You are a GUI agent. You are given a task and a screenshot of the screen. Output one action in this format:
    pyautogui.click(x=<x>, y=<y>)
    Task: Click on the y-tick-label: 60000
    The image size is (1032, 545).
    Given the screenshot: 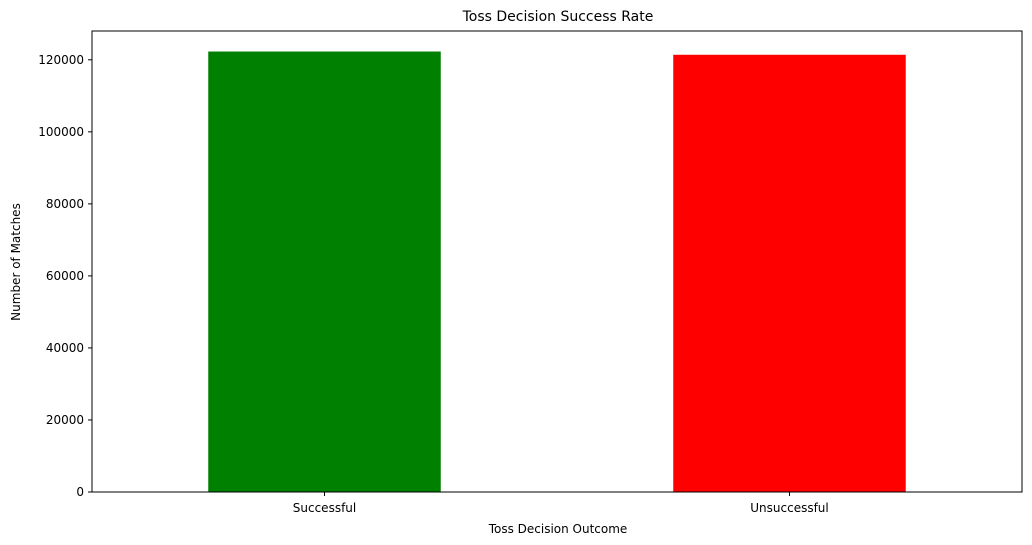 What is the action you would take?
    pyautogui.click(x=65, y=276)
    